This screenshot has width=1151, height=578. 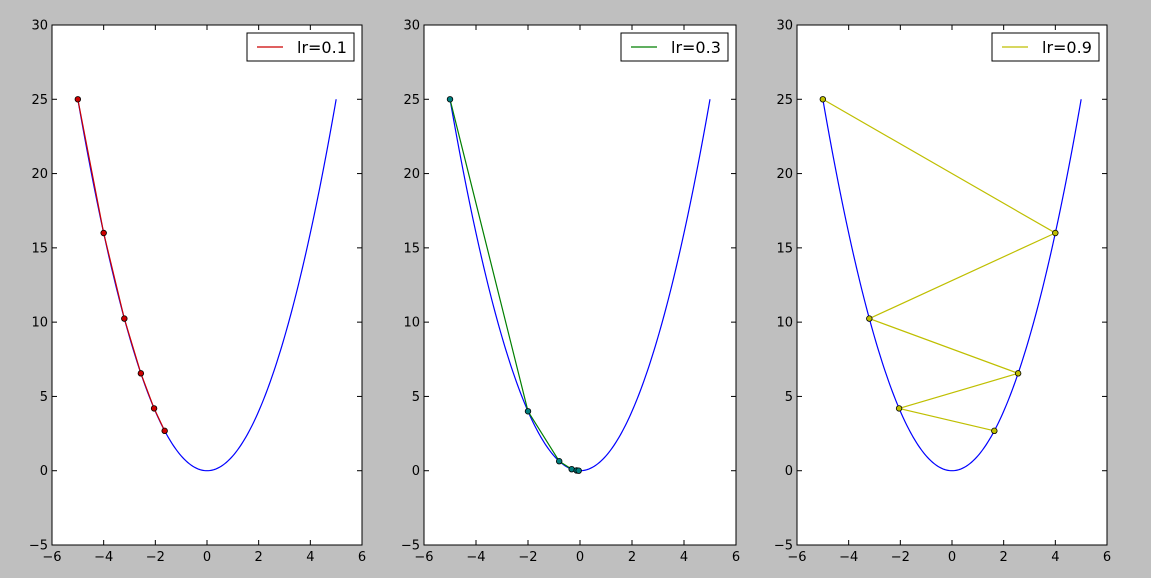 I want to click on parabola-curve, so click(x=952, y=285).